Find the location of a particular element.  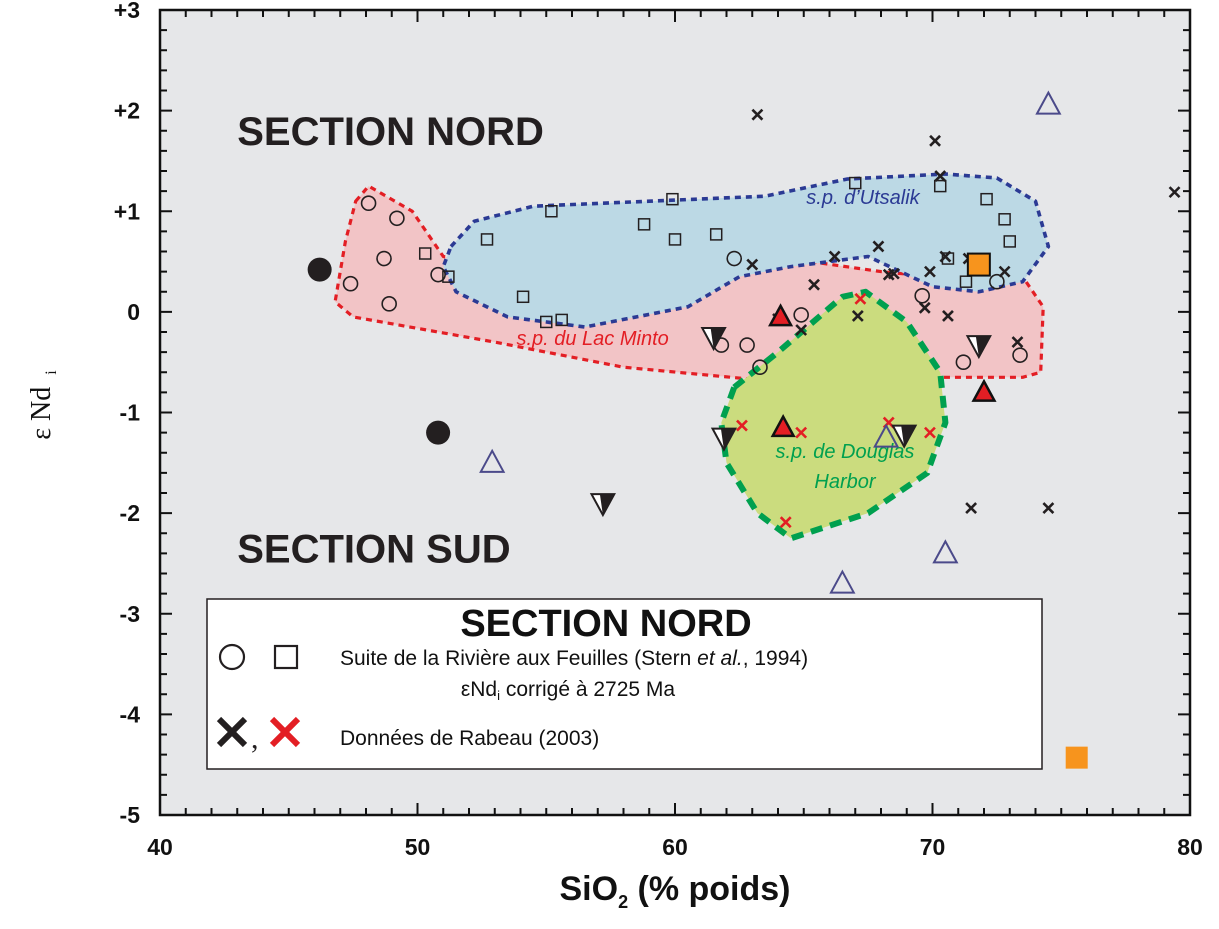

x-axis-title: SiO2 (% poids) is located at coordinates (674, 891).